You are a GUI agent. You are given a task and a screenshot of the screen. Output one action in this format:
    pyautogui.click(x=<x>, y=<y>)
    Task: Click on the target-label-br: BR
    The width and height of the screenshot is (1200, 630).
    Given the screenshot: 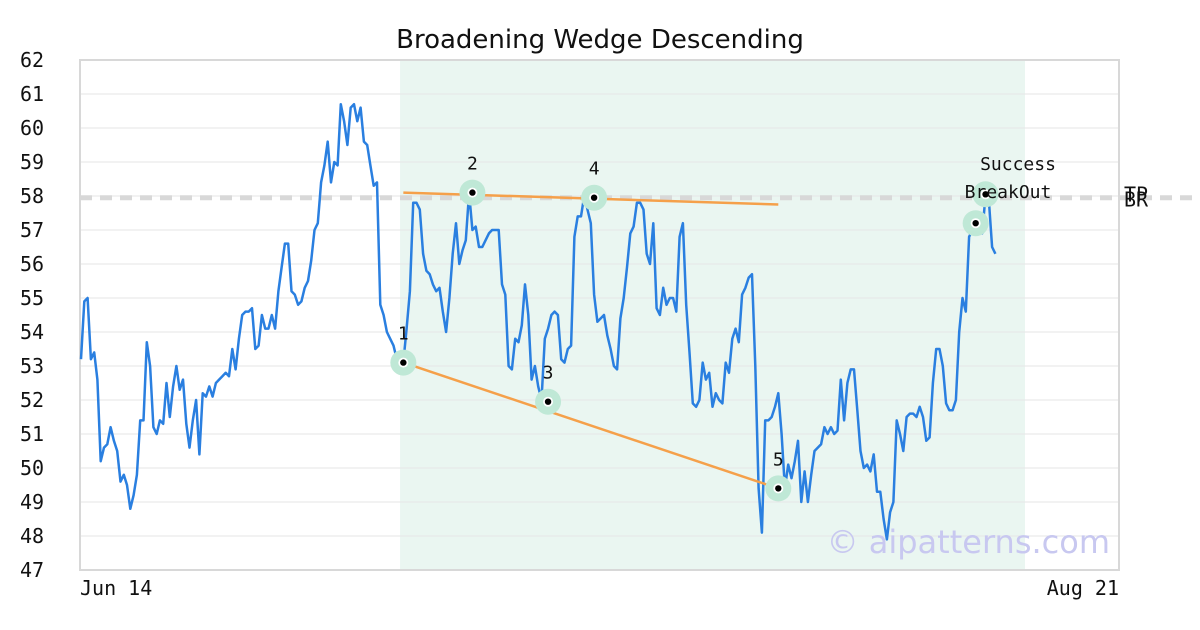 What is the action you would take?
    pyautogui.click(x=1136, y=200)
    